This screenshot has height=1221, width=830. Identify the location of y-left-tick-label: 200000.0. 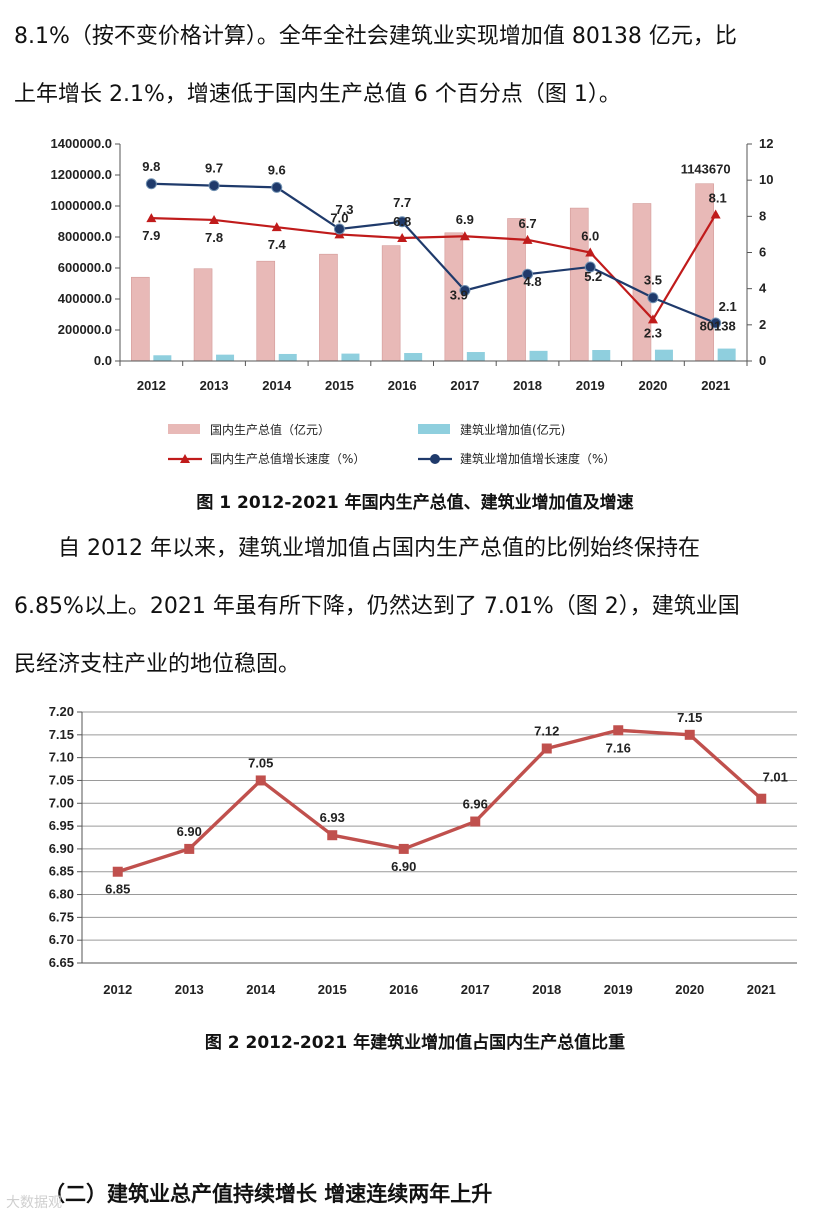
(85, 329).